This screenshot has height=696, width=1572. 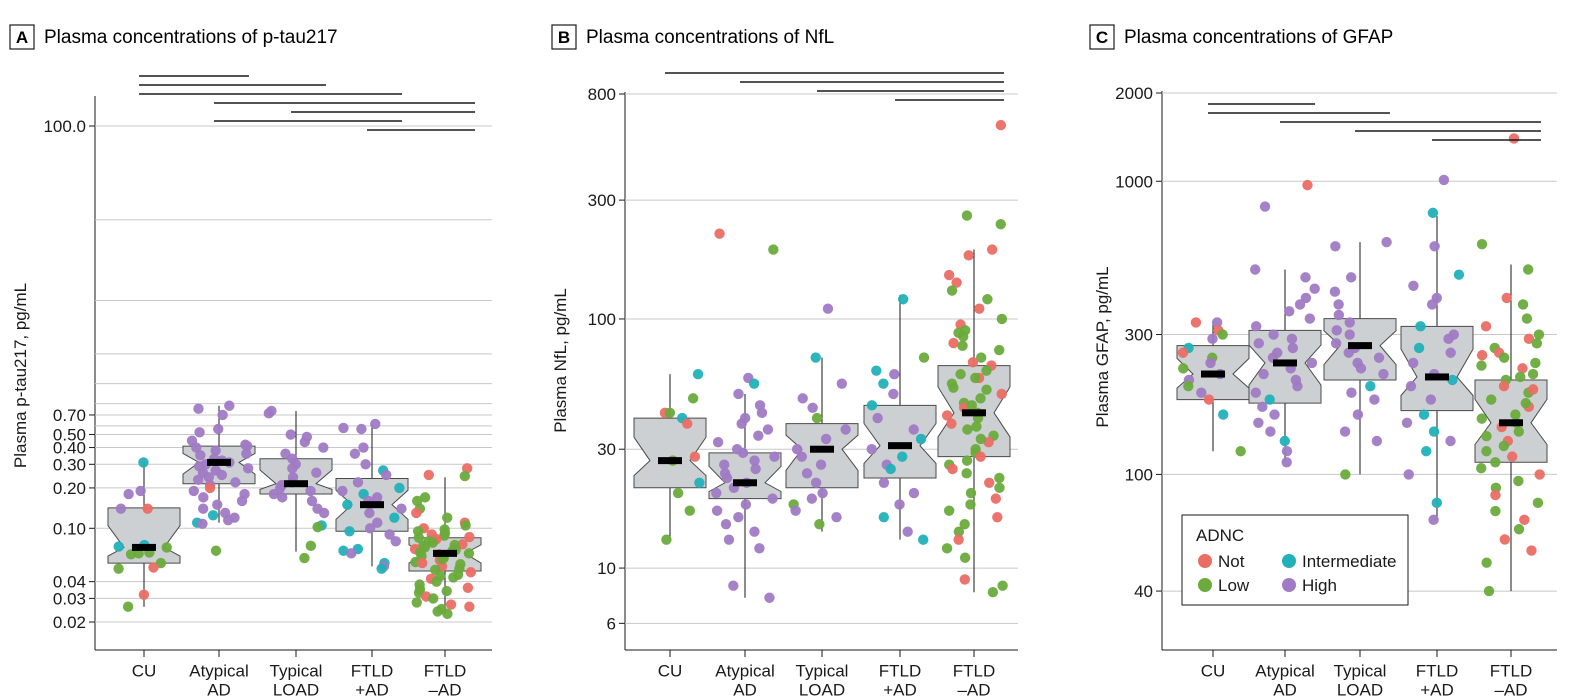 What do you see at coordinates (144, 535) in the screenshot?
I see `box` at bounding box center [144, 535].